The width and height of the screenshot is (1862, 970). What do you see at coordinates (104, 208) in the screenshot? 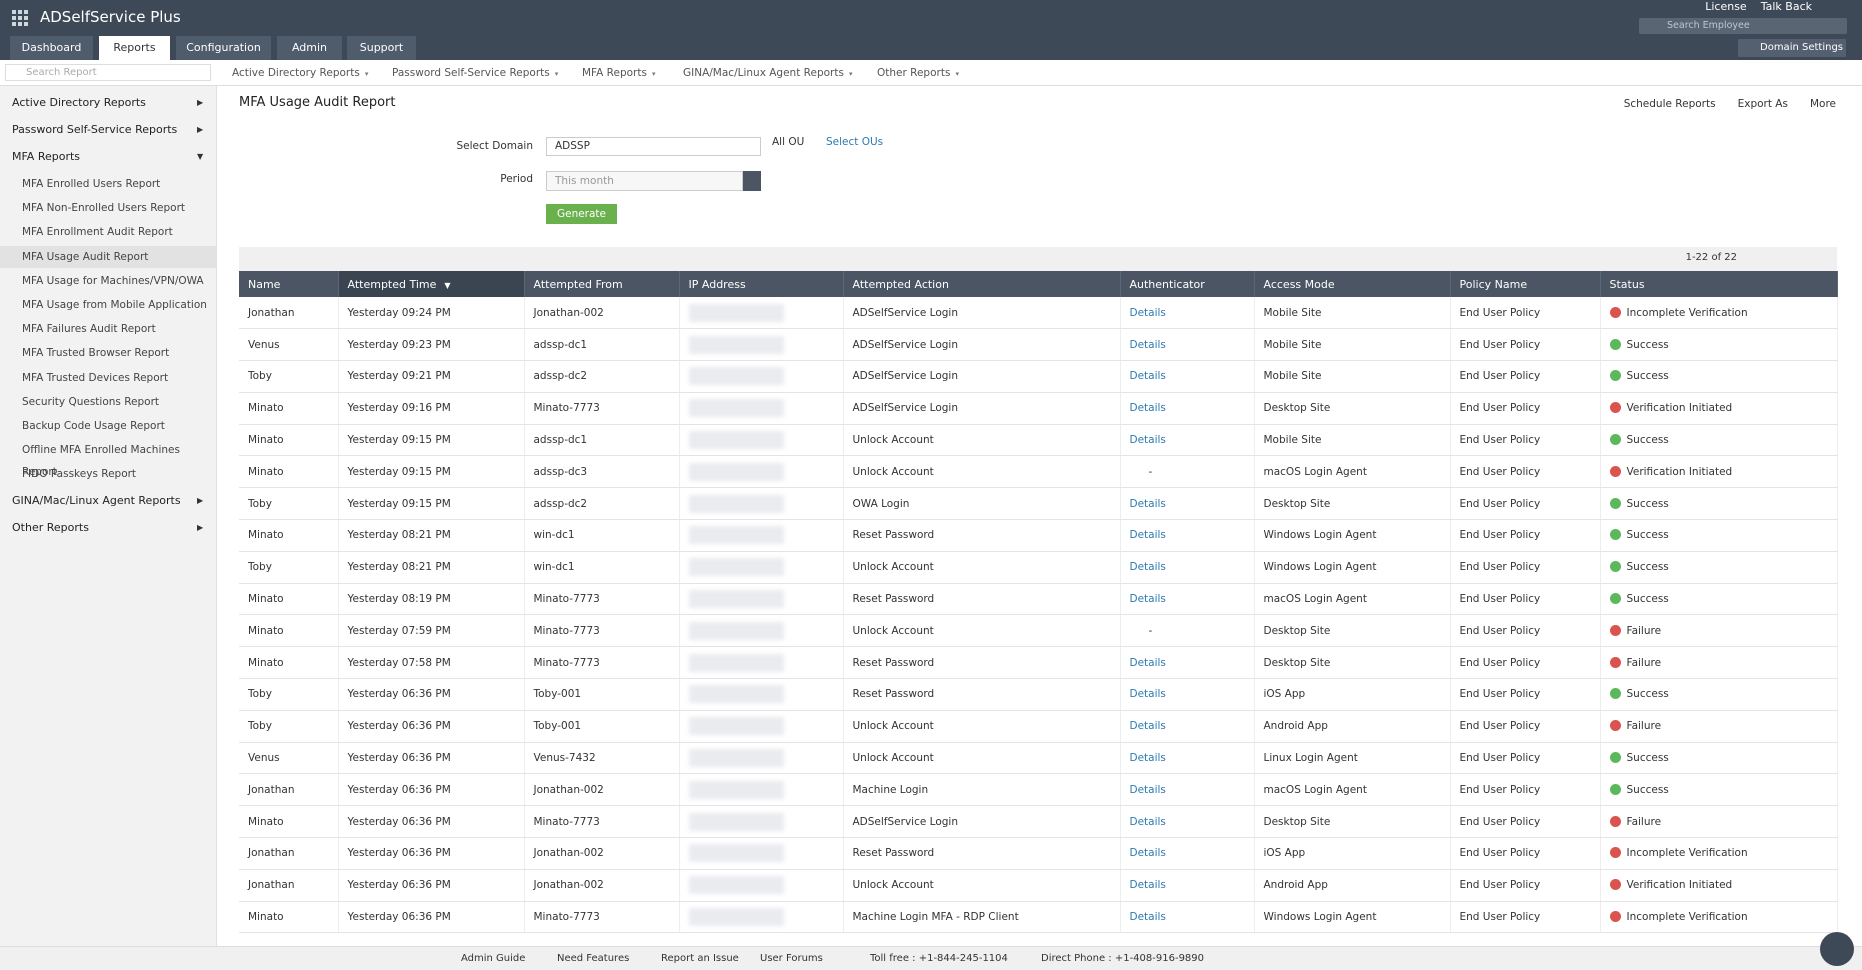
I see `sidebar-item: MFA Non-Enrolled Users Report` at bounding box center [104, 208].